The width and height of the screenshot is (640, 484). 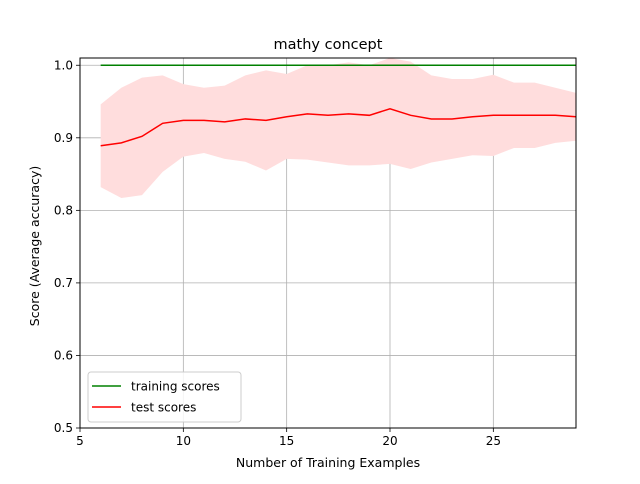 What do you see at coordinates (63, 65) in the screenshot?
I see `y-tick-label: 1.0` at bounding box center [63, 65].